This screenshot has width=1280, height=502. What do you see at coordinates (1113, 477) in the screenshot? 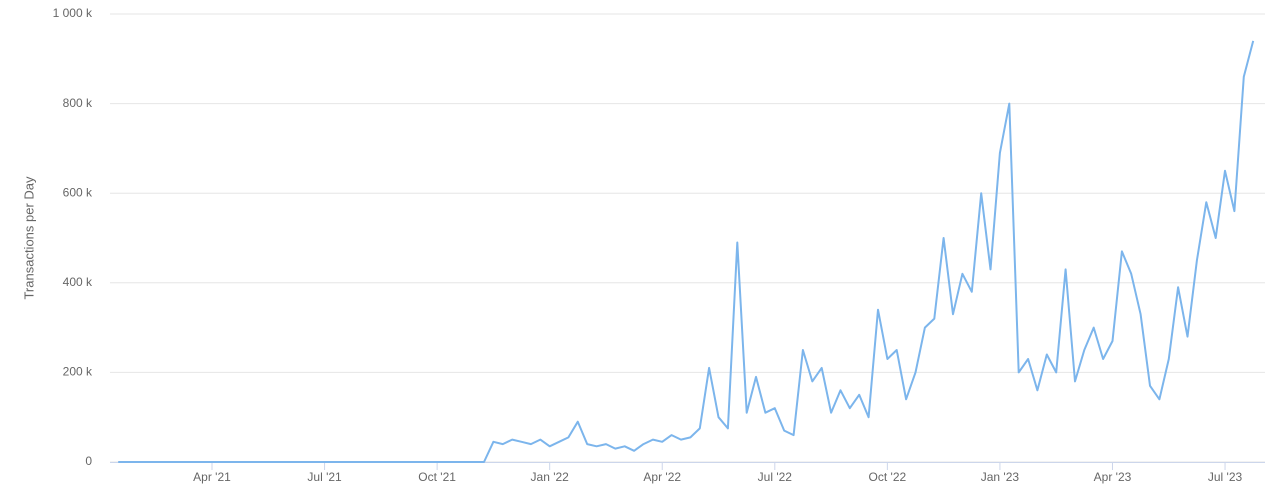
I see `x-tick-label: Apr '23` at bounding box center [1113, 477].